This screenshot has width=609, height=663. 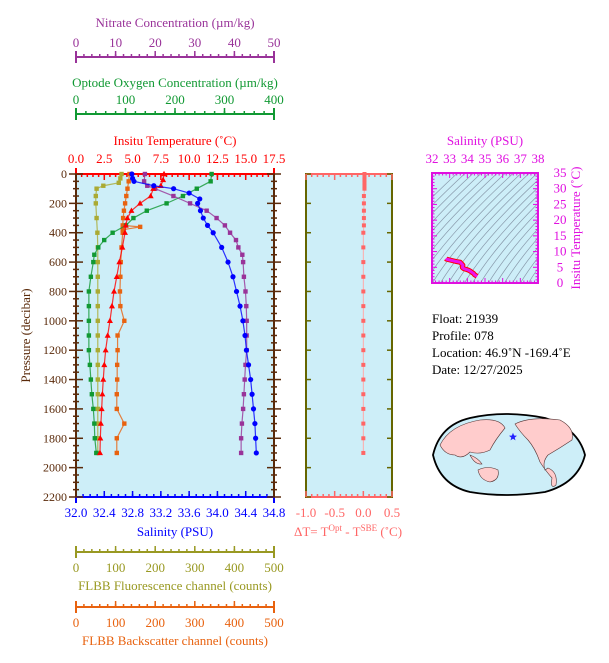 I want to click on tick-label: 50, so click(x=274, y=42).